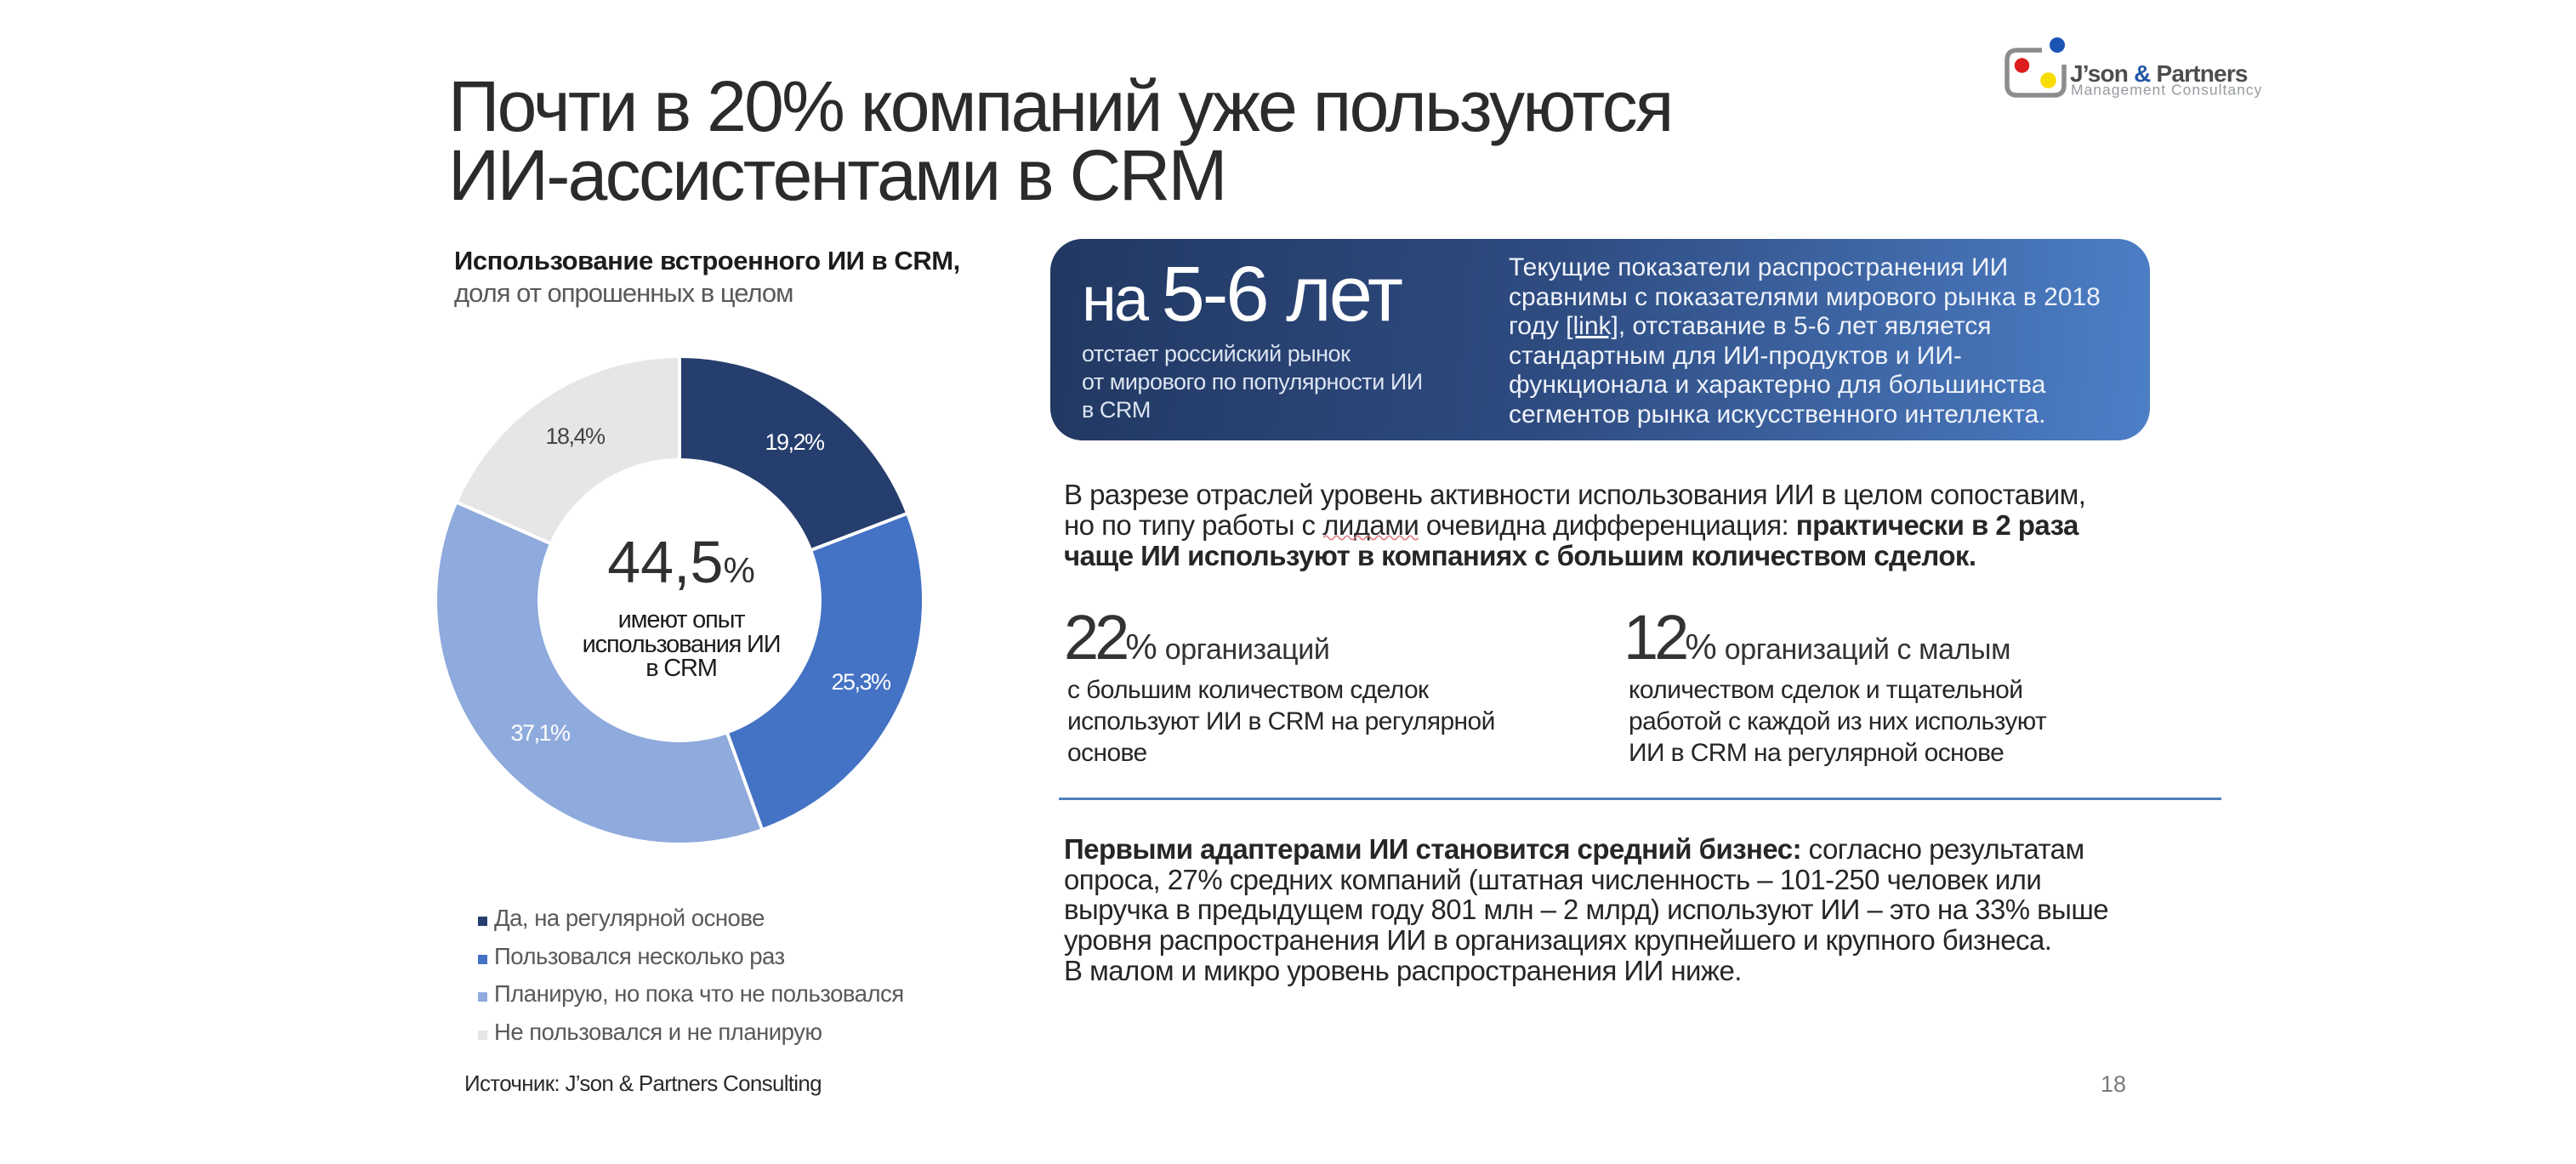 This screenshot has height=1164, width=2576. What do you see at coordinates (575, 436) in the screenshot?
I see `svg-text: 18,4%` at bounding box center [575, 436].